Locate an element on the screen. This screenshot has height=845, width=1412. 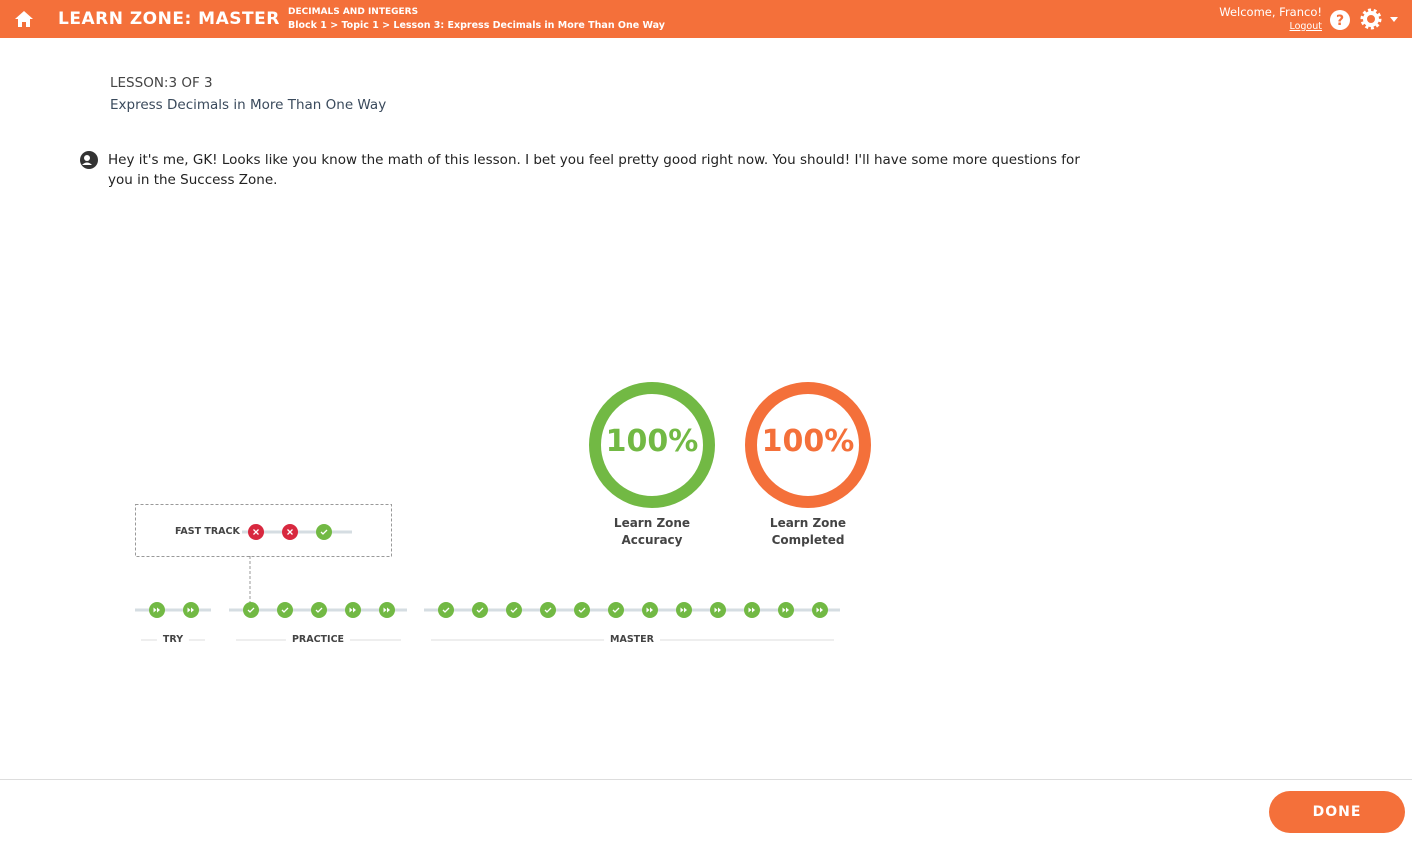
lesson-title: Express Decimals in More Than One Way is located at coordinates (248, 105).